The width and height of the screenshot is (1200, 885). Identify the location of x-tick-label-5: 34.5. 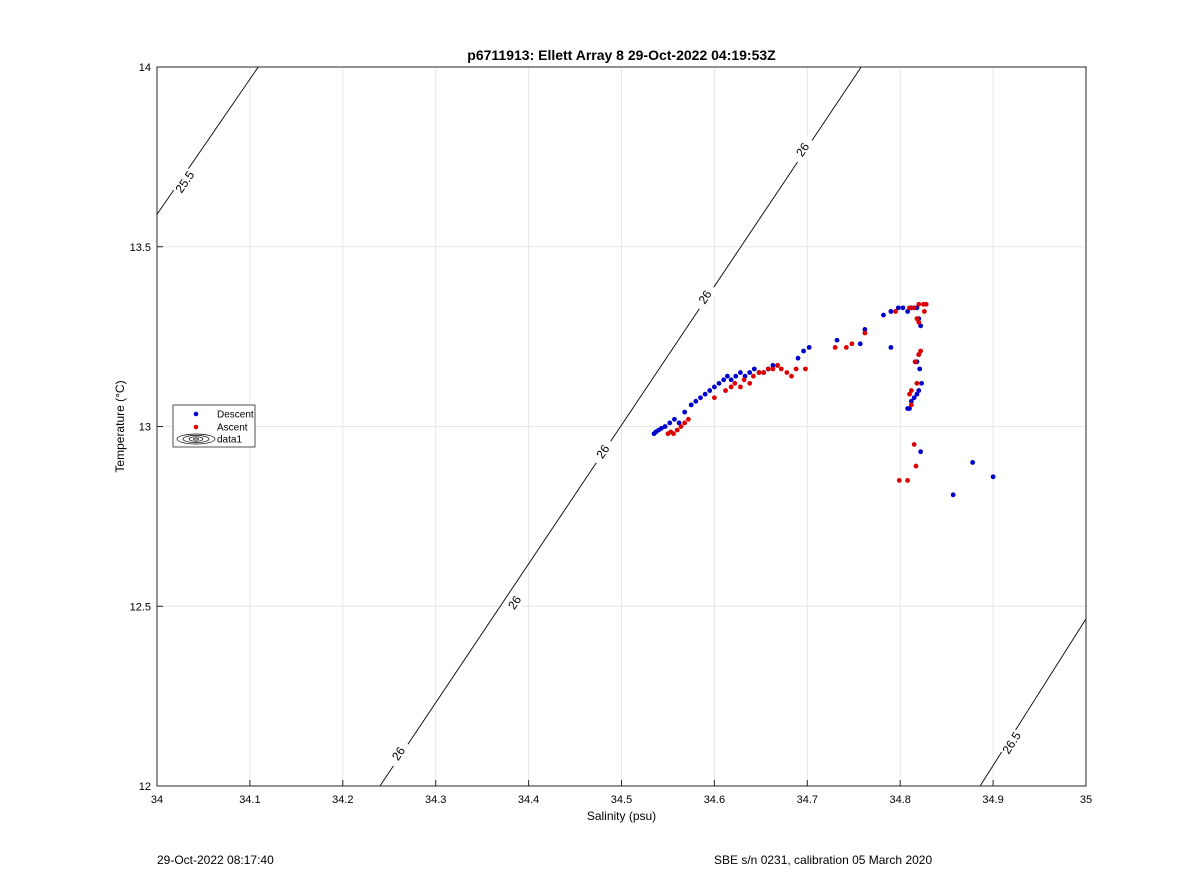
(621, 800).